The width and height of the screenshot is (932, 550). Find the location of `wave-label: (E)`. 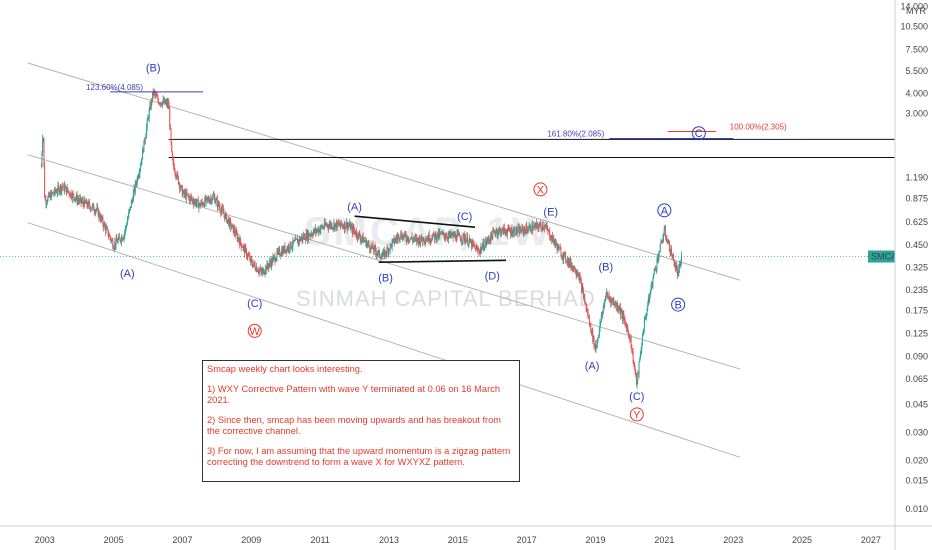

wave-label: (E) is located at coordinates (550, 212).